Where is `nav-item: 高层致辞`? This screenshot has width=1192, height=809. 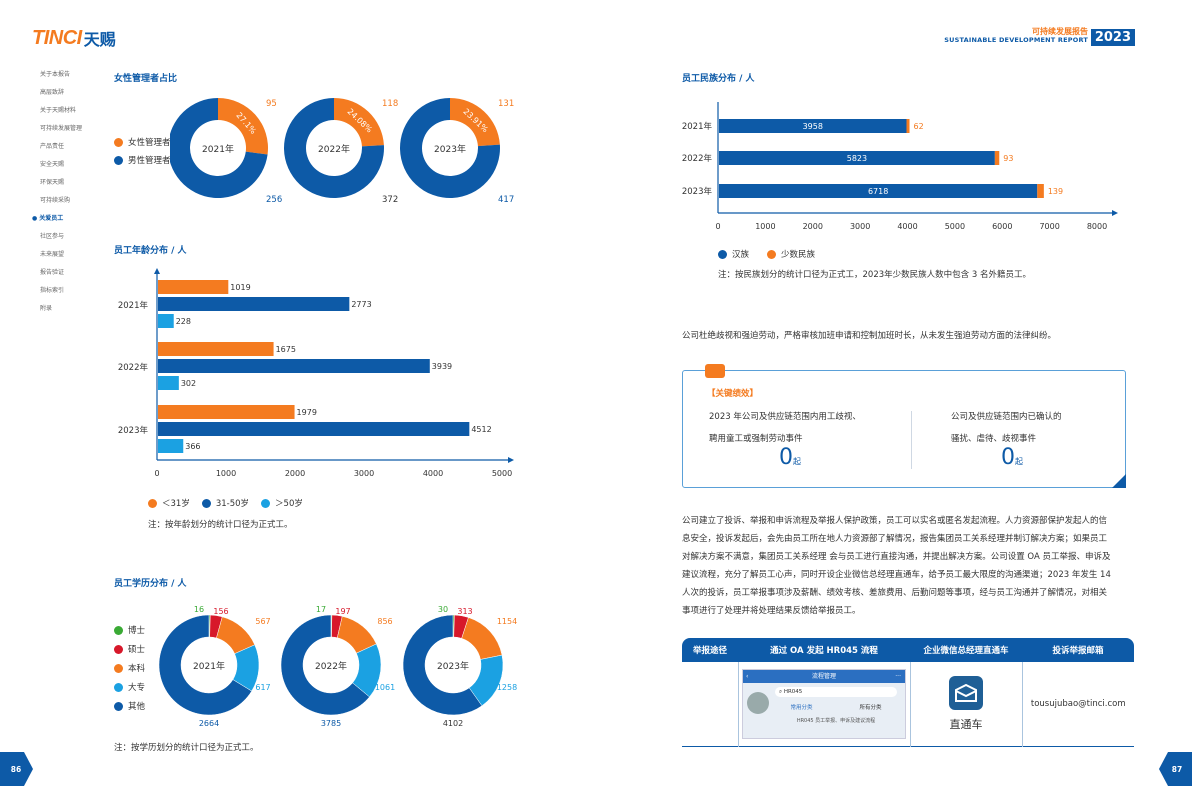 nav-item: 高层致辞 is located at coordinates (52, 92).